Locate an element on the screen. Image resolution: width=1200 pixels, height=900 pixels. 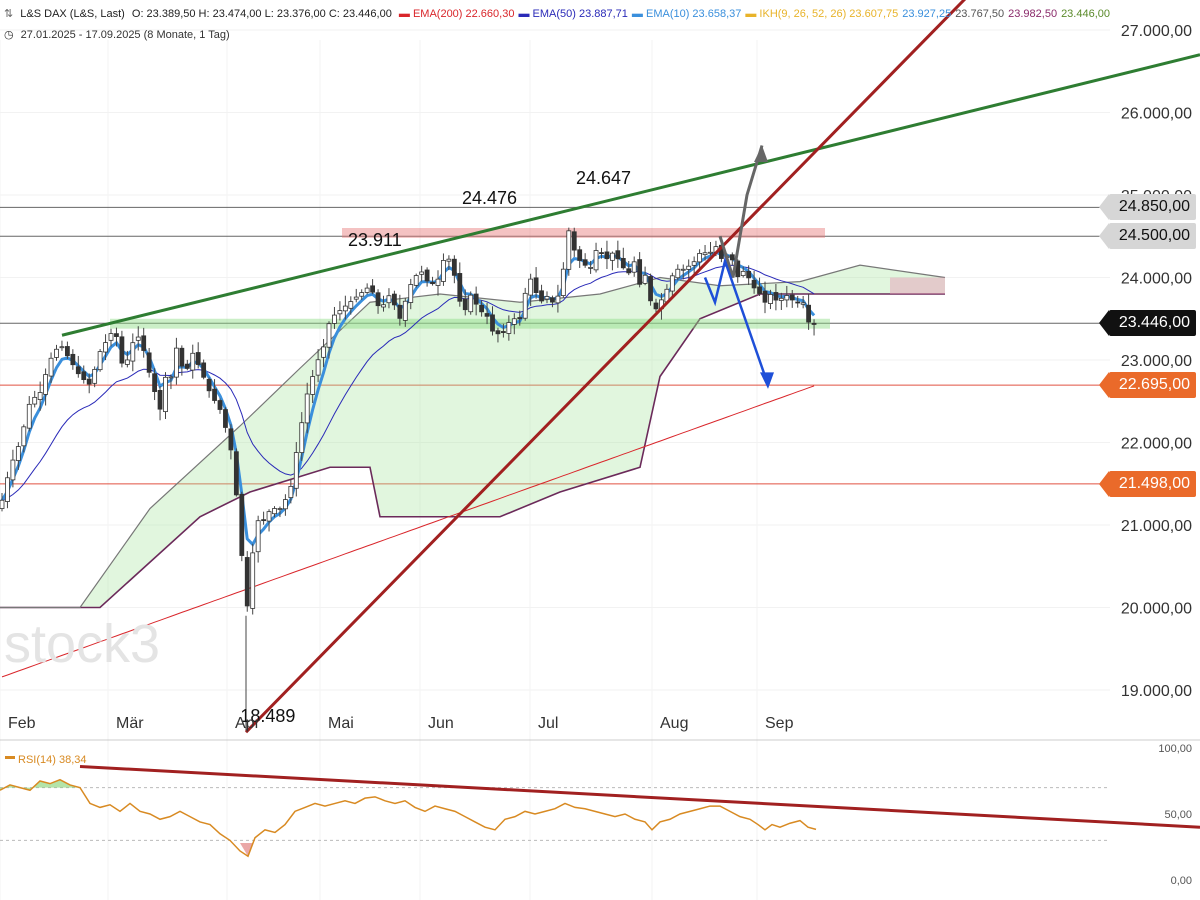
rsi-line is located at coordinates (408, 818).